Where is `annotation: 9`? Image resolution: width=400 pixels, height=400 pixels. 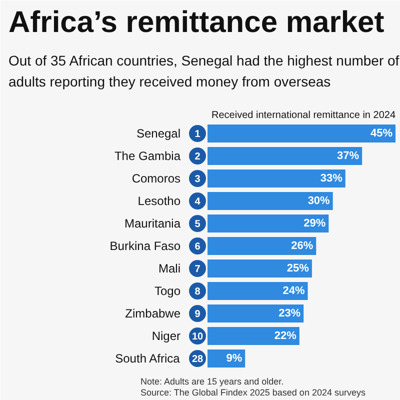 annotation: 9 is located at coordinates (197, 314).